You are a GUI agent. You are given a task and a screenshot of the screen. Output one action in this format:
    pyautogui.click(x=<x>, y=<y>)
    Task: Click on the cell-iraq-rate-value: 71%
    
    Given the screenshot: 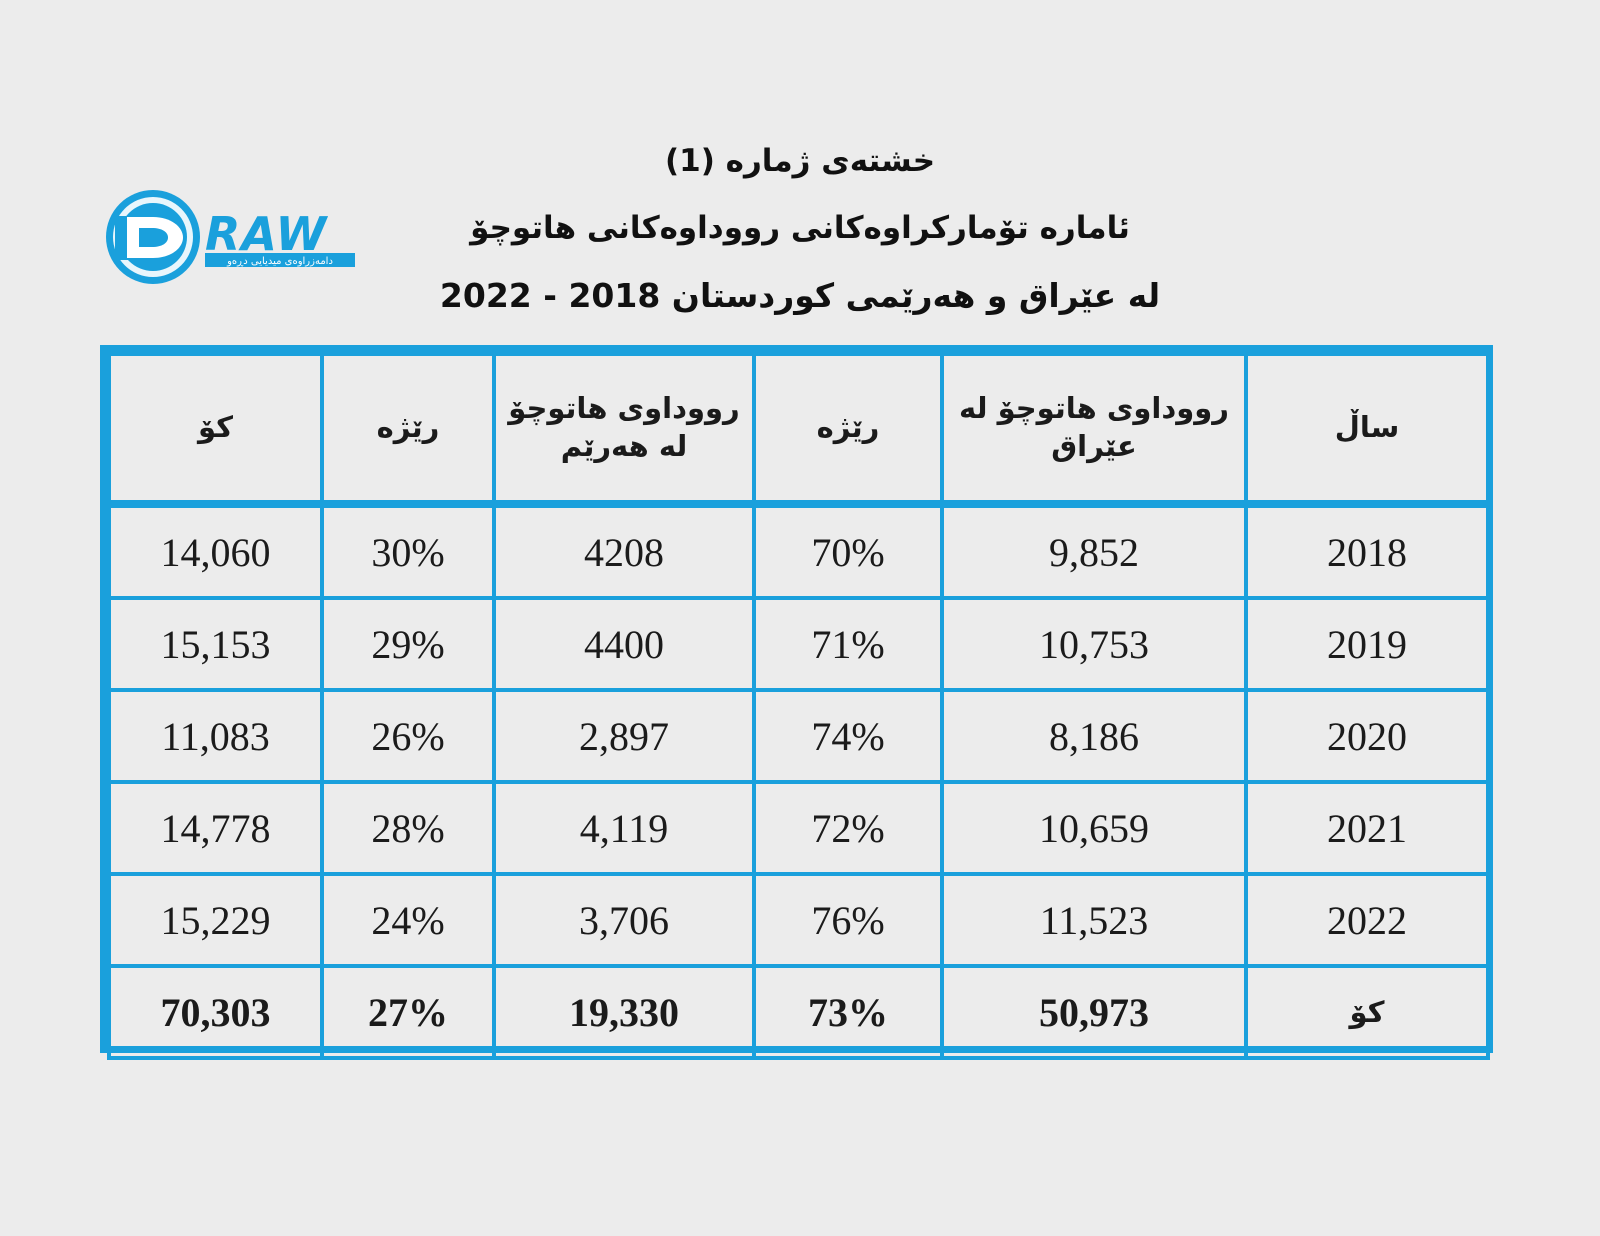 What is the action you would take?
    pyautogui.click(x=848, y=644)
    